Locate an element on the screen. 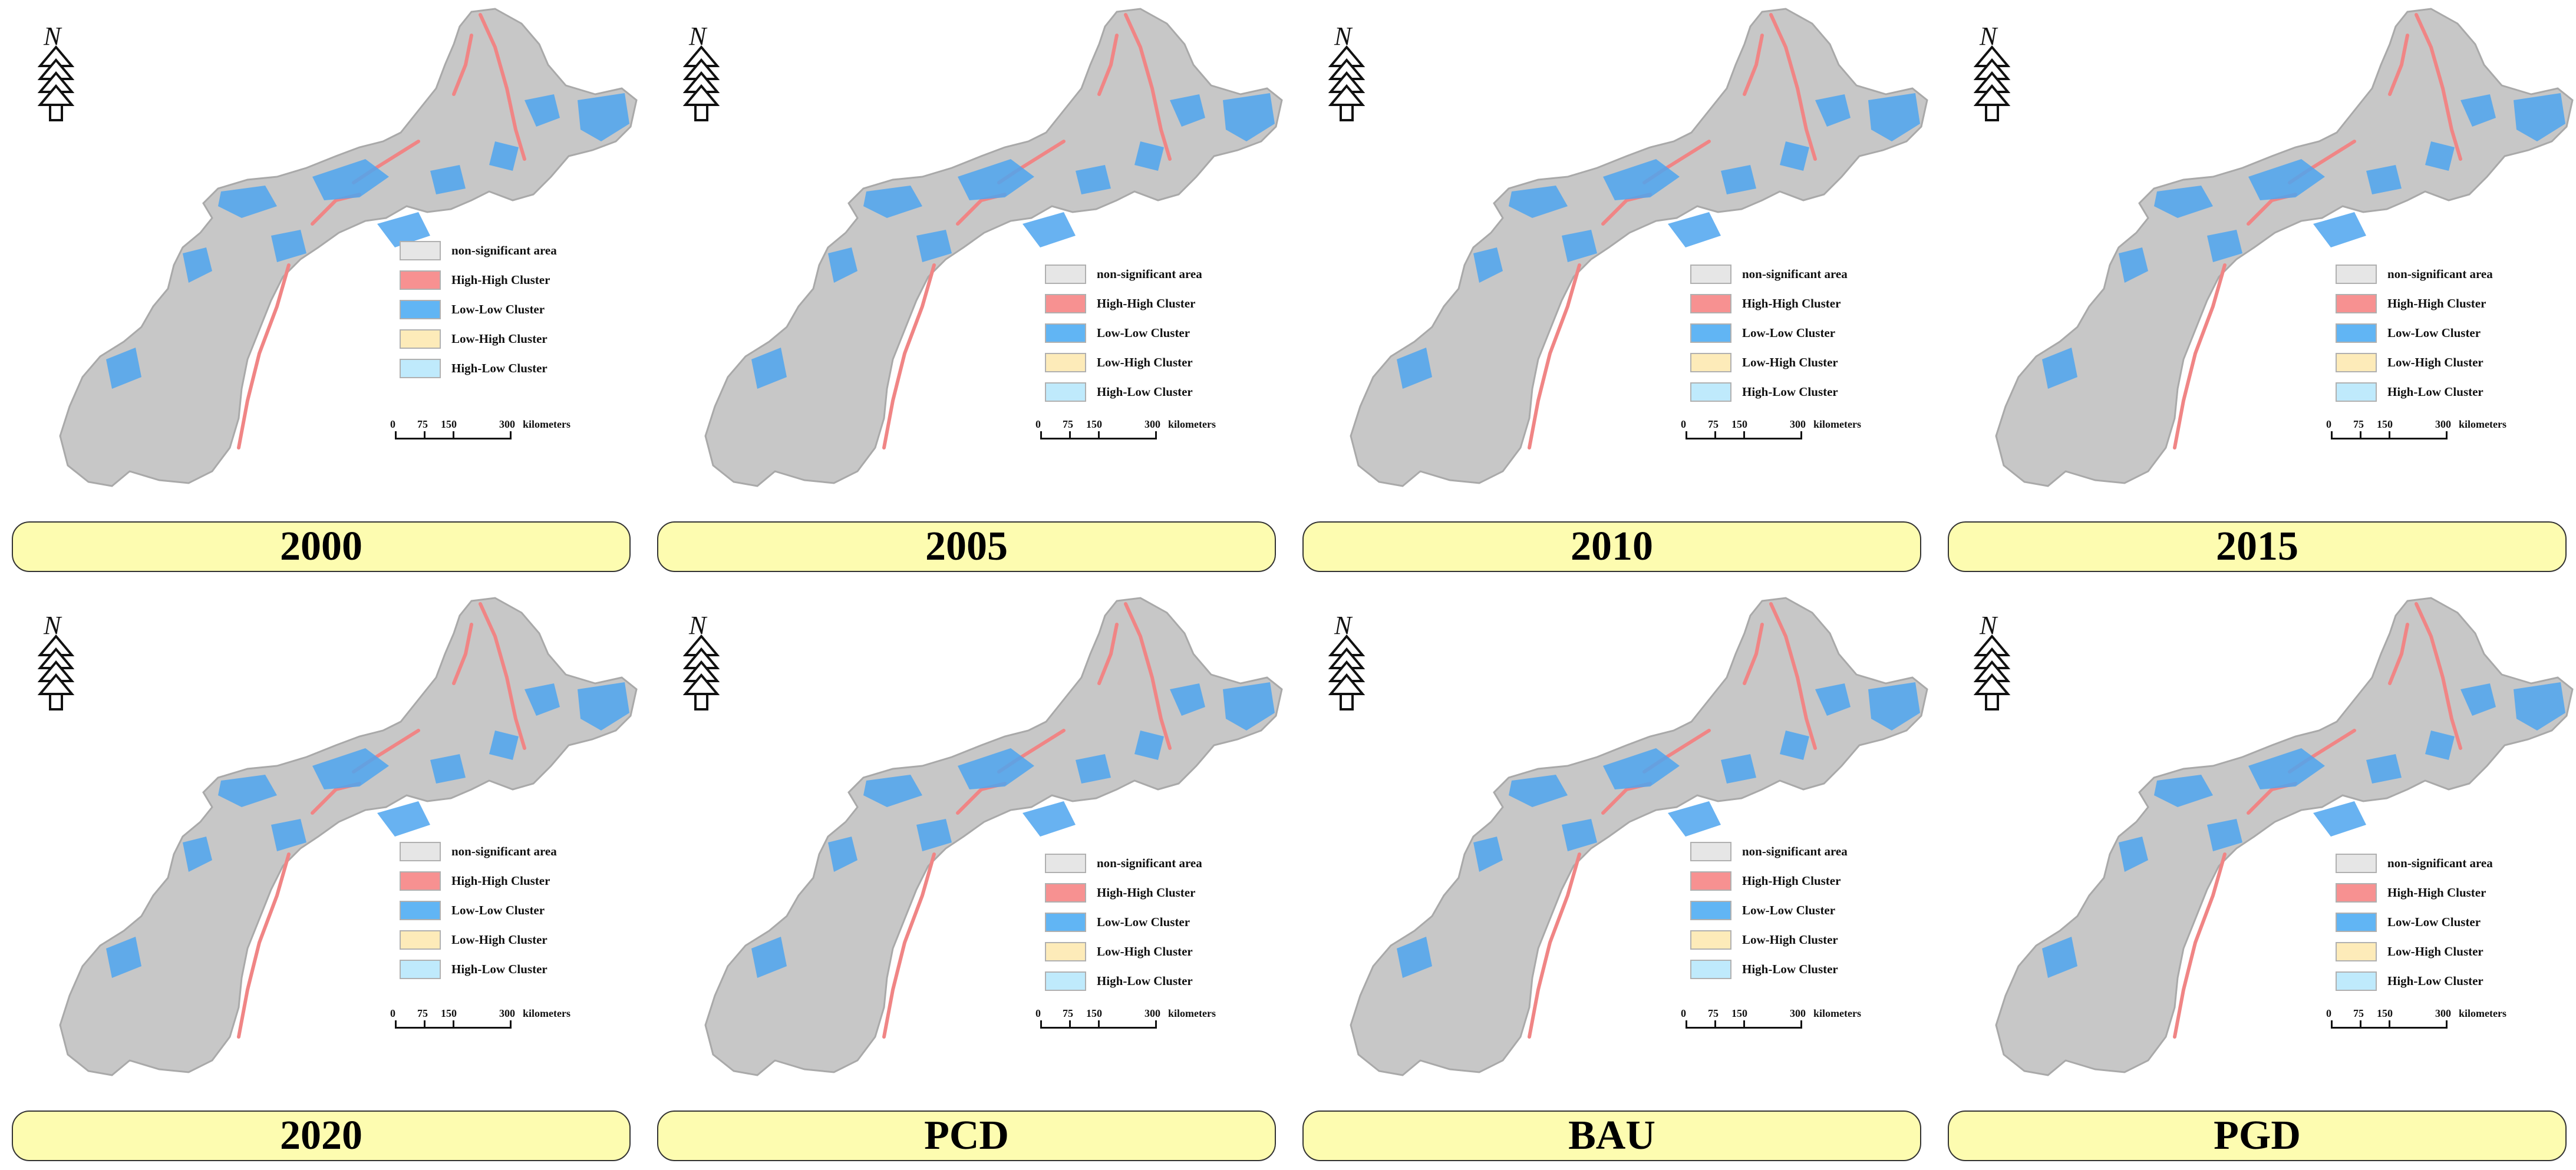 This screenshot has width=2576, height=1170. north-arrow-icon is located at coordinates (1992, 672).